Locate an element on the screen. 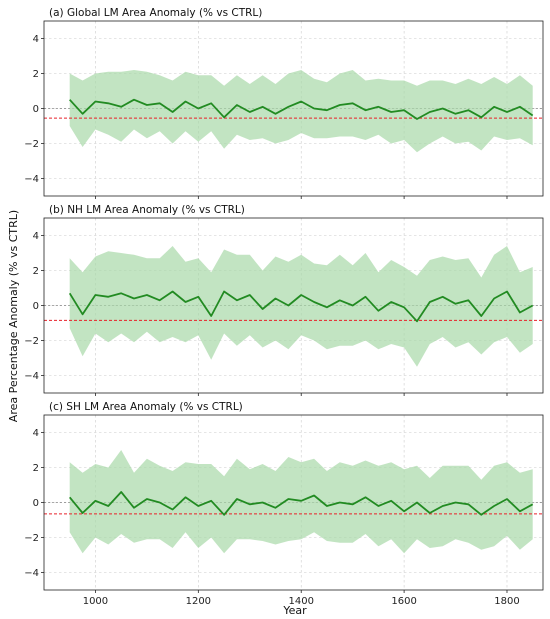  panel-title: (c) SH LM Area Anomaly (% vs CTRL) is located at coordinates (146, 407).